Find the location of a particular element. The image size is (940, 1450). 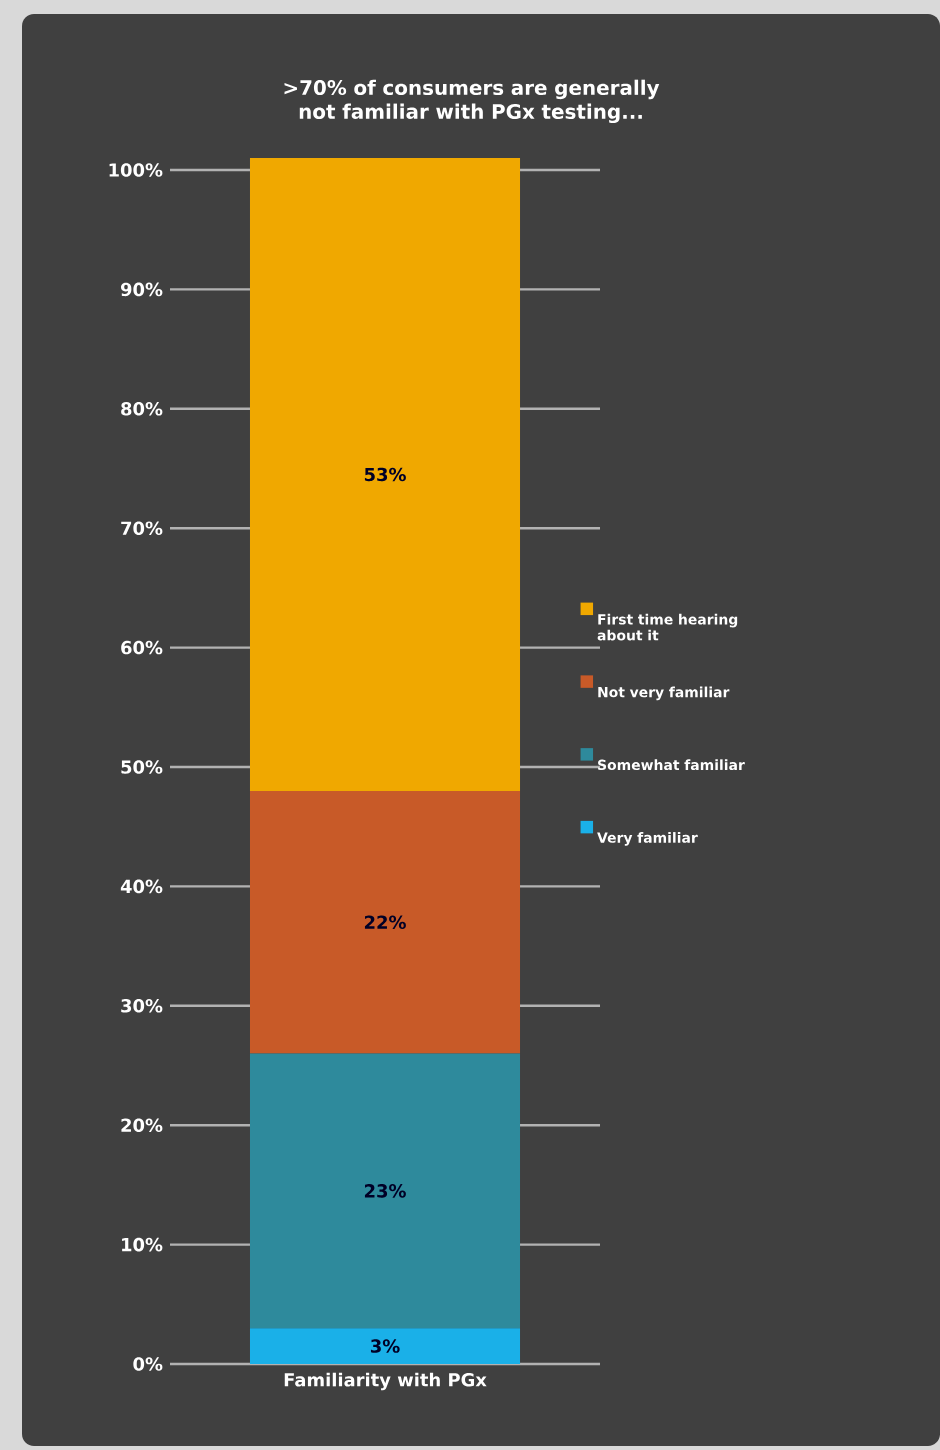

y-tick-label: 60% is located at coordinates (142, 647).